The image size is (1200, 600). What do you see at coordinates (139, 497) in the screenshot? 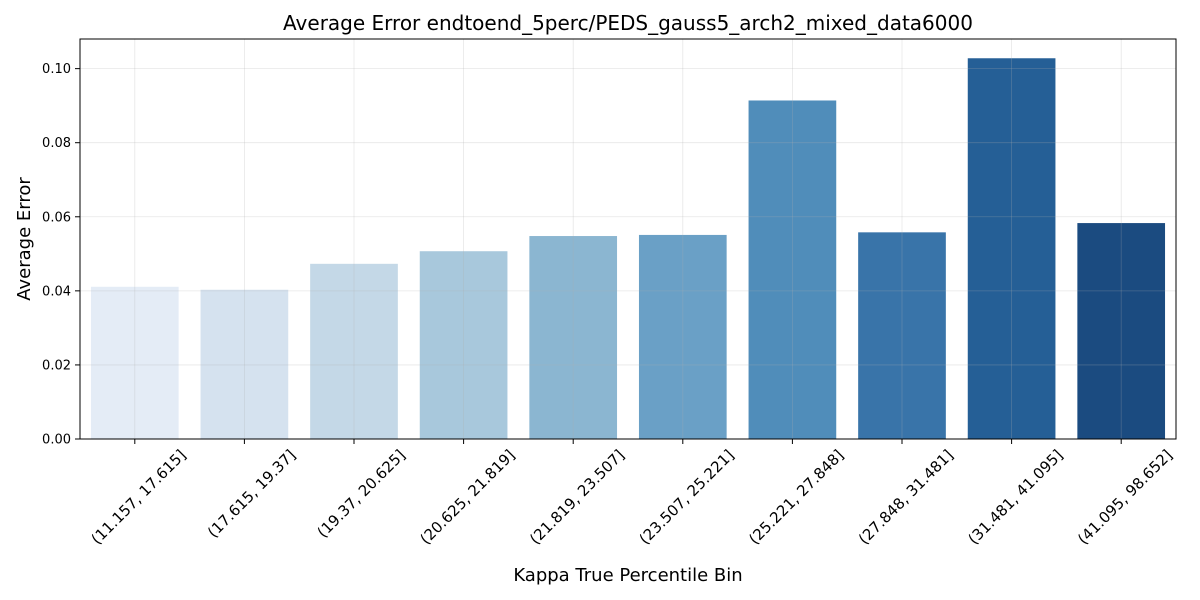
I see `x-tick-label: (11.157, 17.615]` at bounding box center [139, 497].